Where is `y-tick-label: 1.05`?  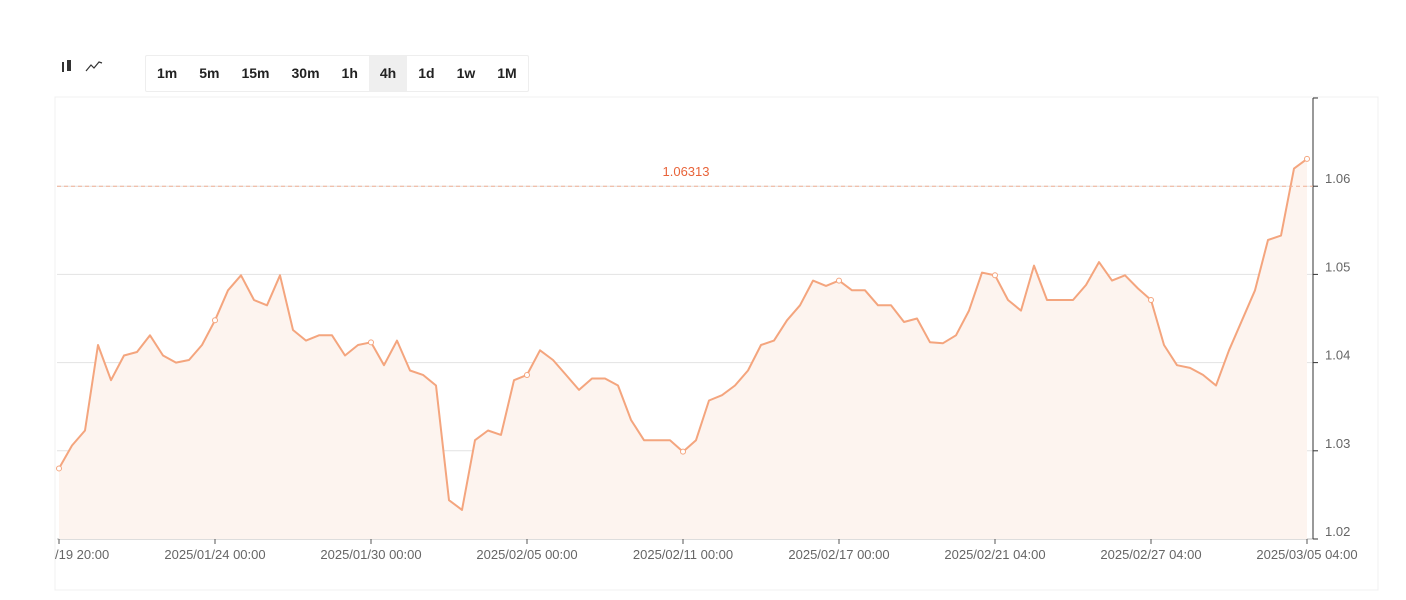
y-tick-label: 1.05 is located at coordinates (1337, 266).